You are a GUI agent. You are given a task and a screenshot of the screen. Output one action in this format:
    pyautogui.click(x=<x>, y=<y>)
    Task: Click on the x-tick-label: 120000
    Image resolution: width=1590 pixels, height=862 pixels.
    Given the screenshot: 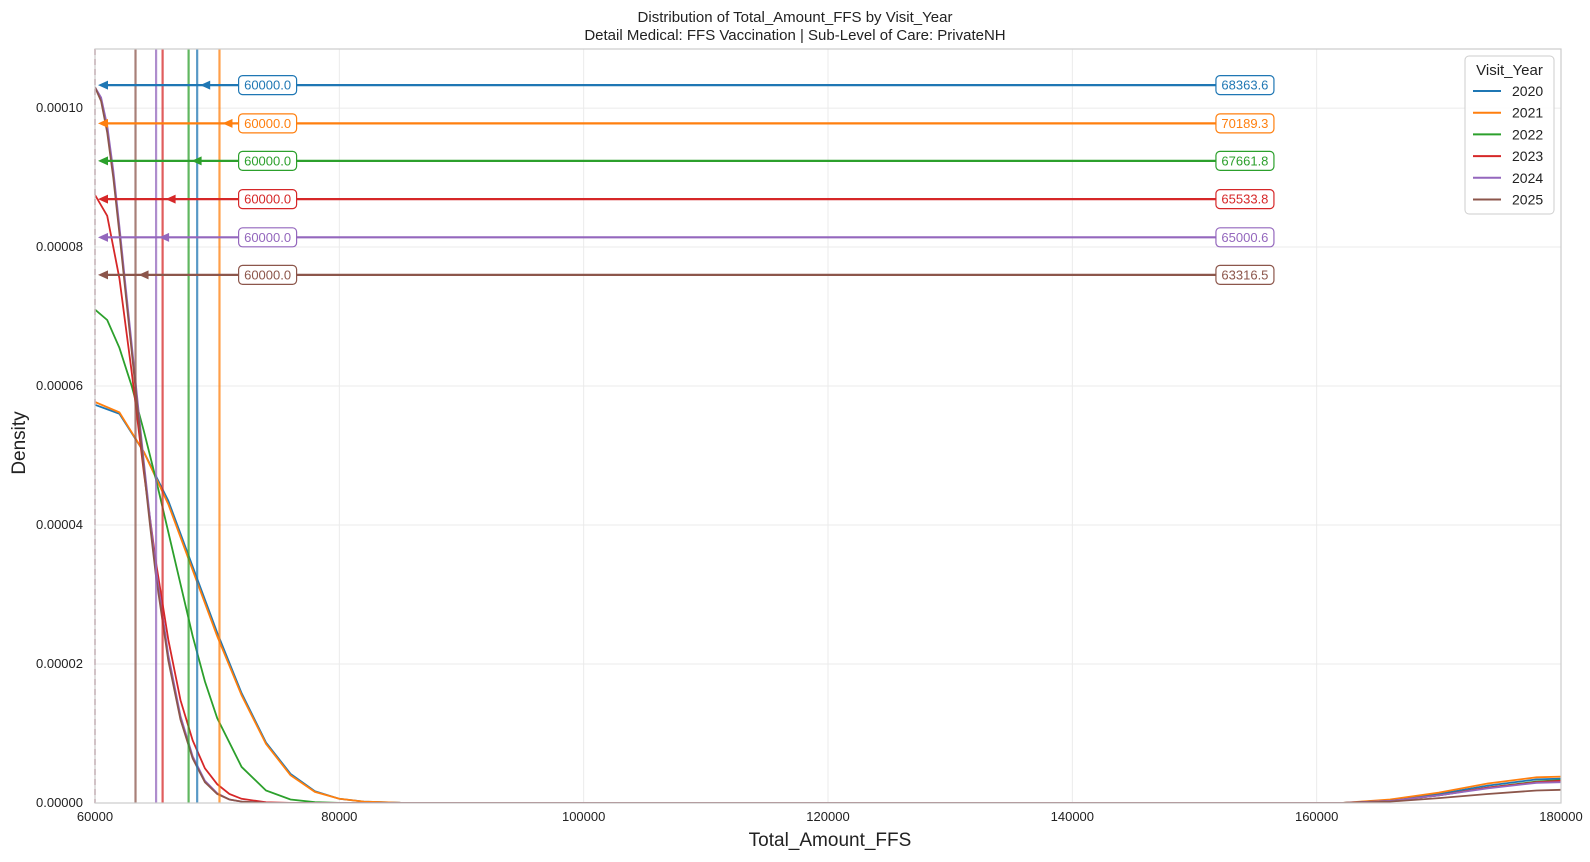 What is the action you would take?
    pyautogui.click(x=827, y=816)
    